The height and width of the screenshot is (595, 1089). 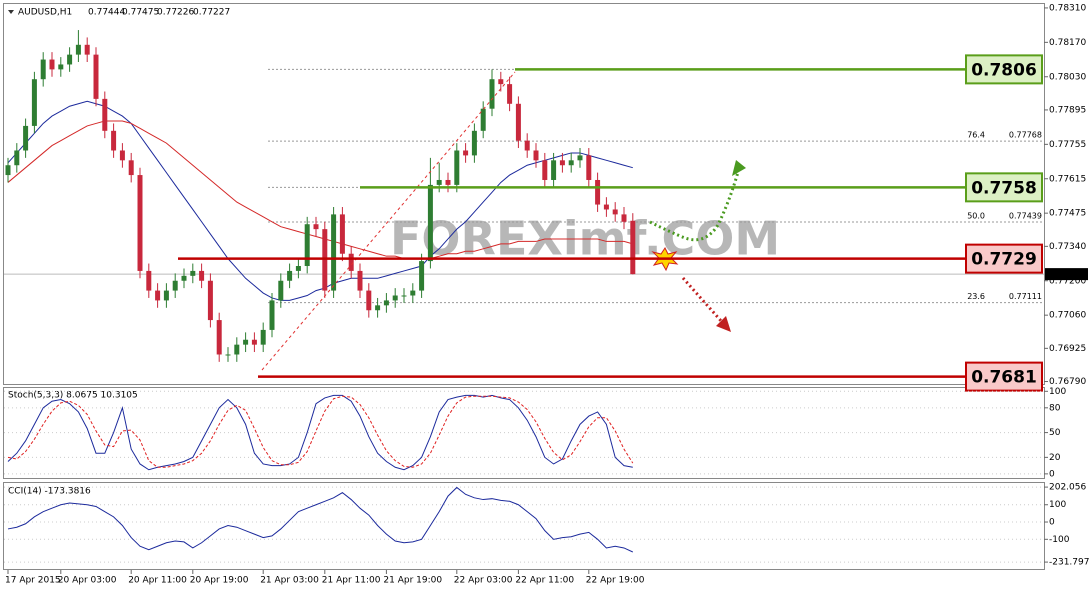 I want to click on x-tick-label: 20 Apr 11:00, so click(x=157, y=581).